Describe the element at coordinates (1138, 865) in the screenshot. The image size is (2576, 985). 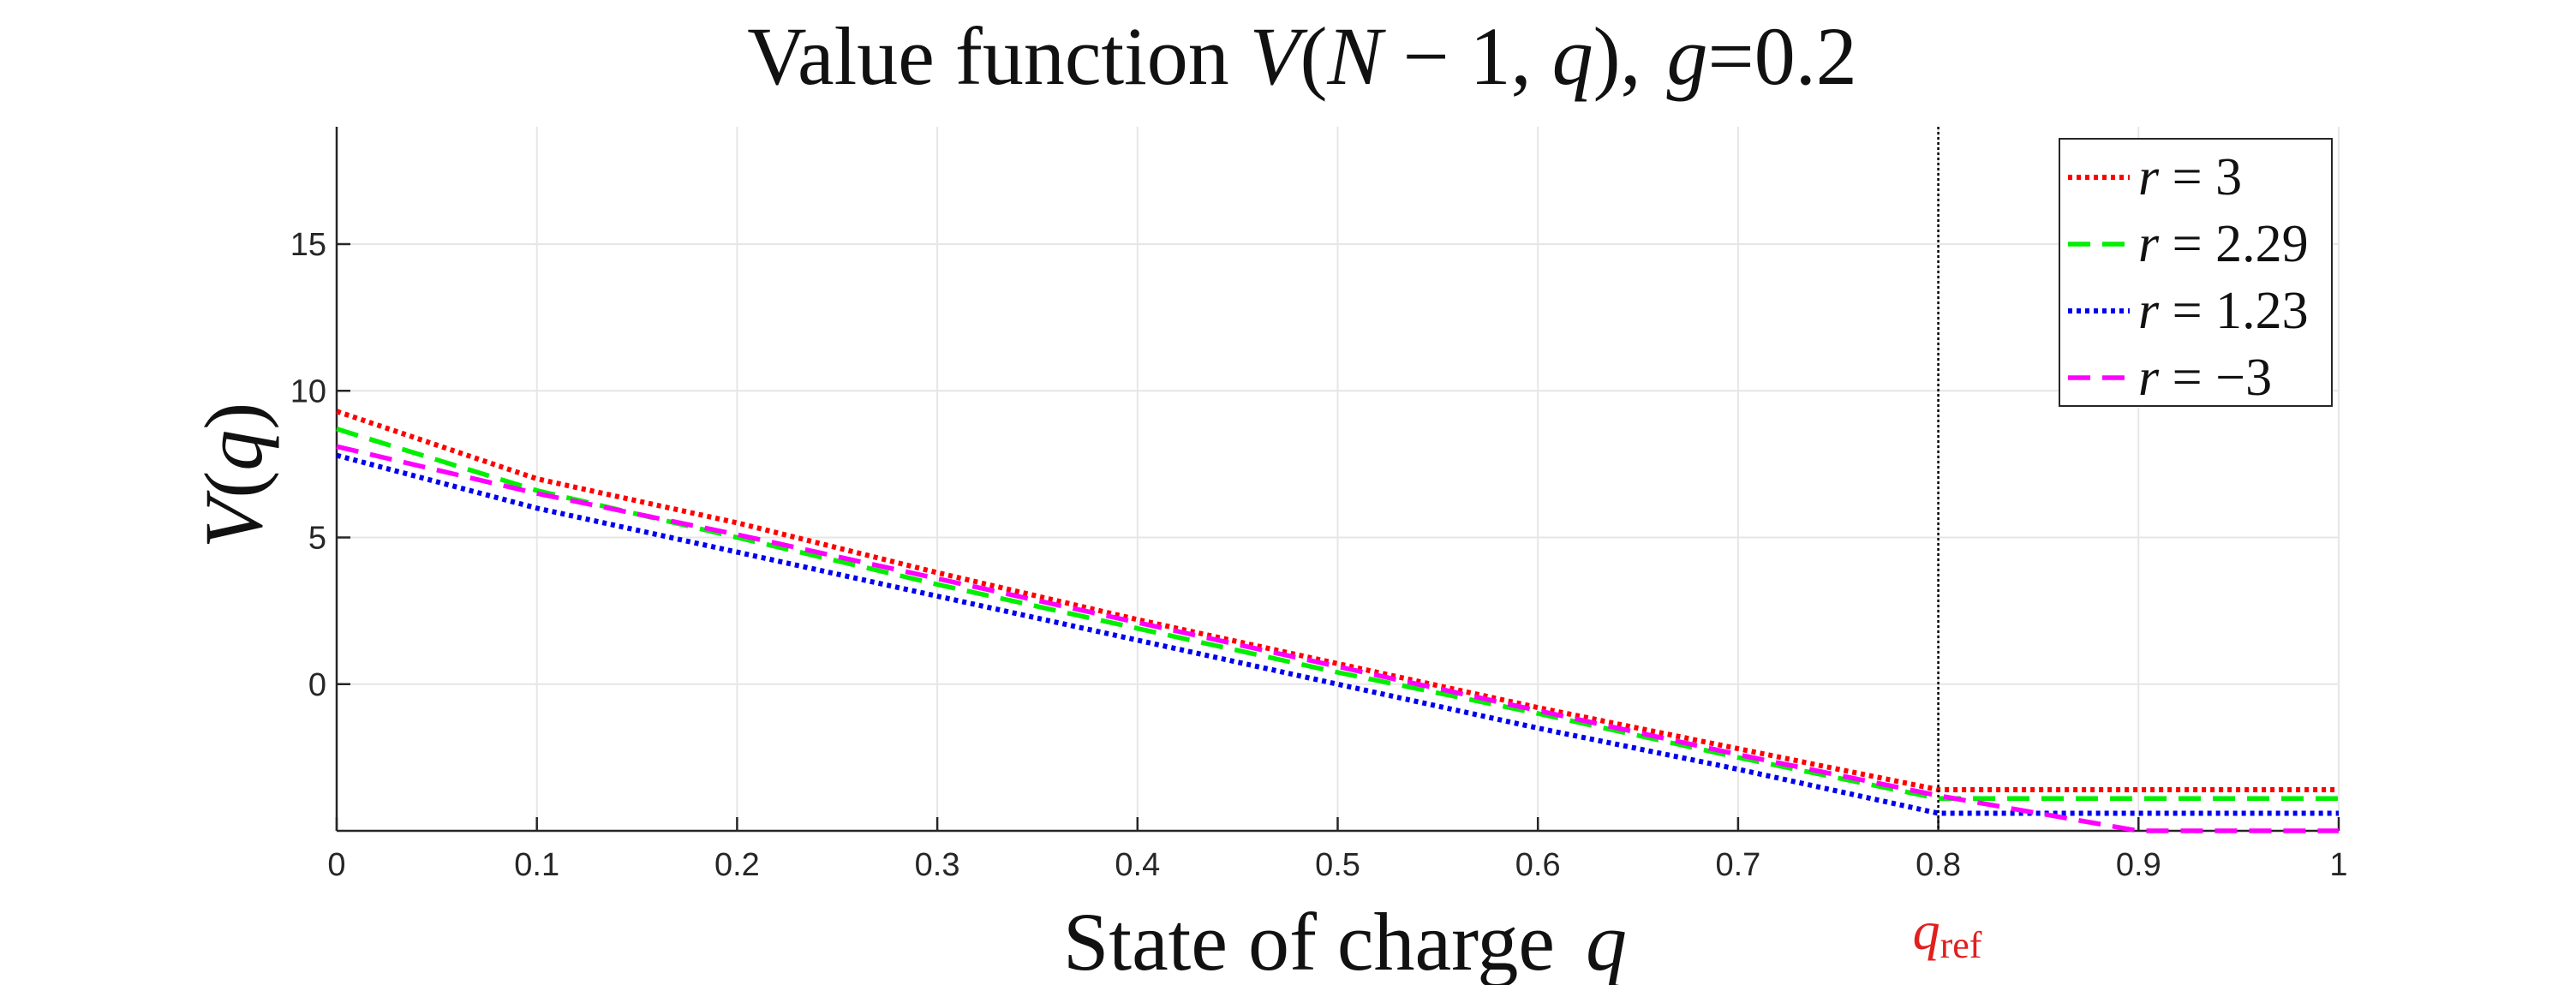
I see `x-tick-label: 0.4` at that location.